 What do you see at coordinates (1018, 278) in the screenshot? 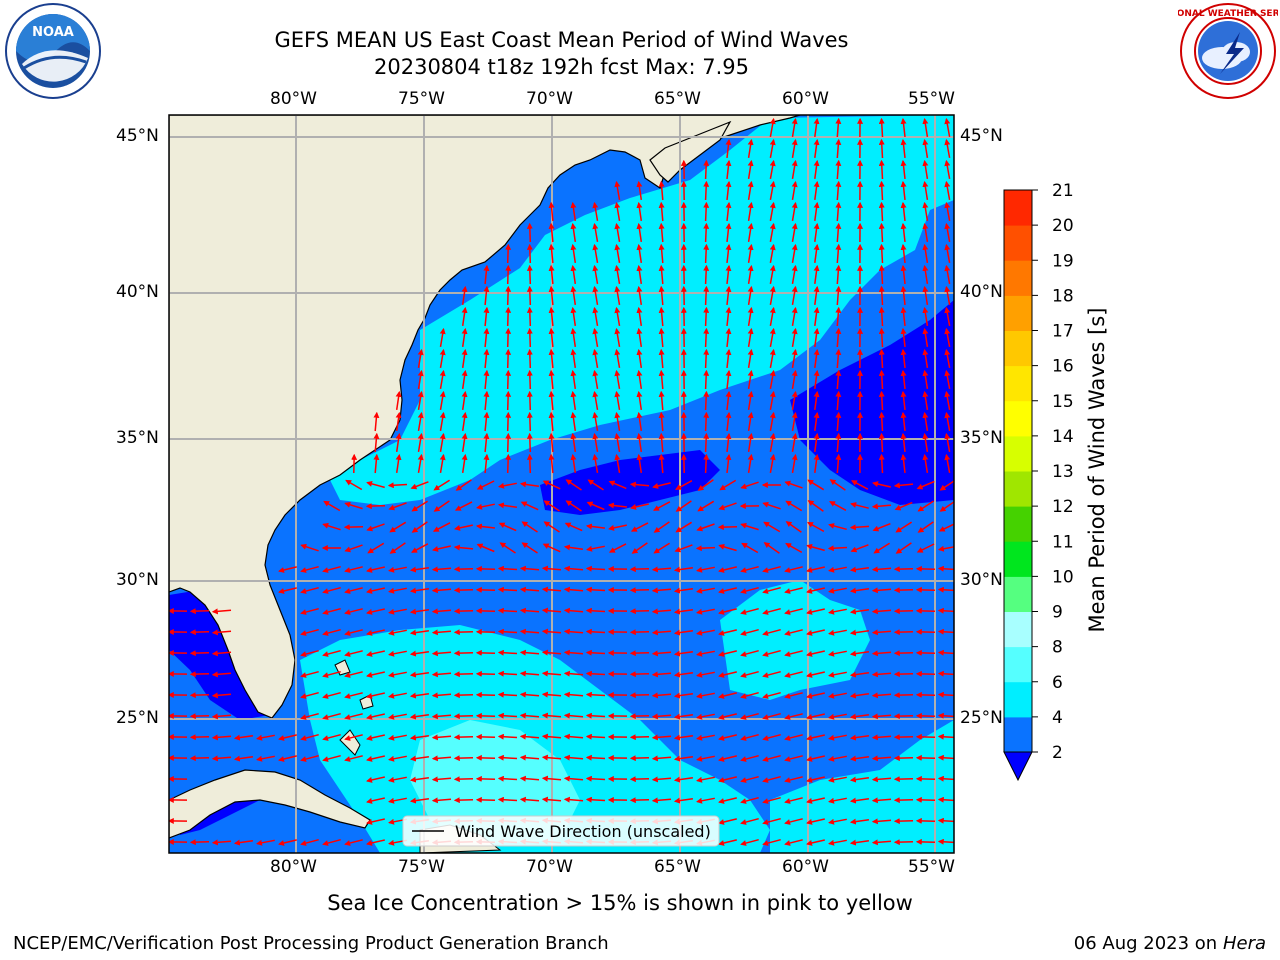
I see `colorbar-segment` at bounding box center [1018, 278].